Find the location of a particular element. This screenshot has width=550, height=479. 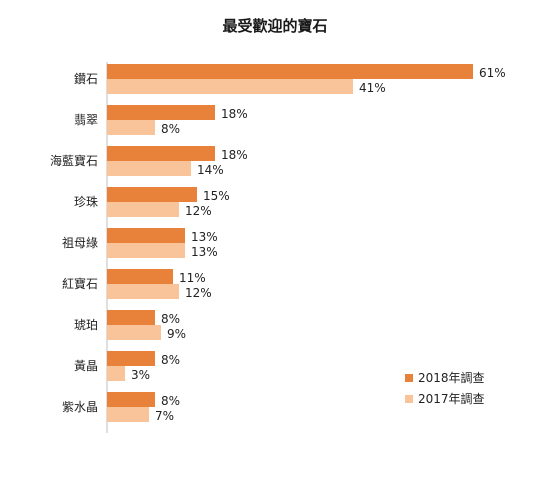

data-label: 7% is located at coordinates (164, 416).